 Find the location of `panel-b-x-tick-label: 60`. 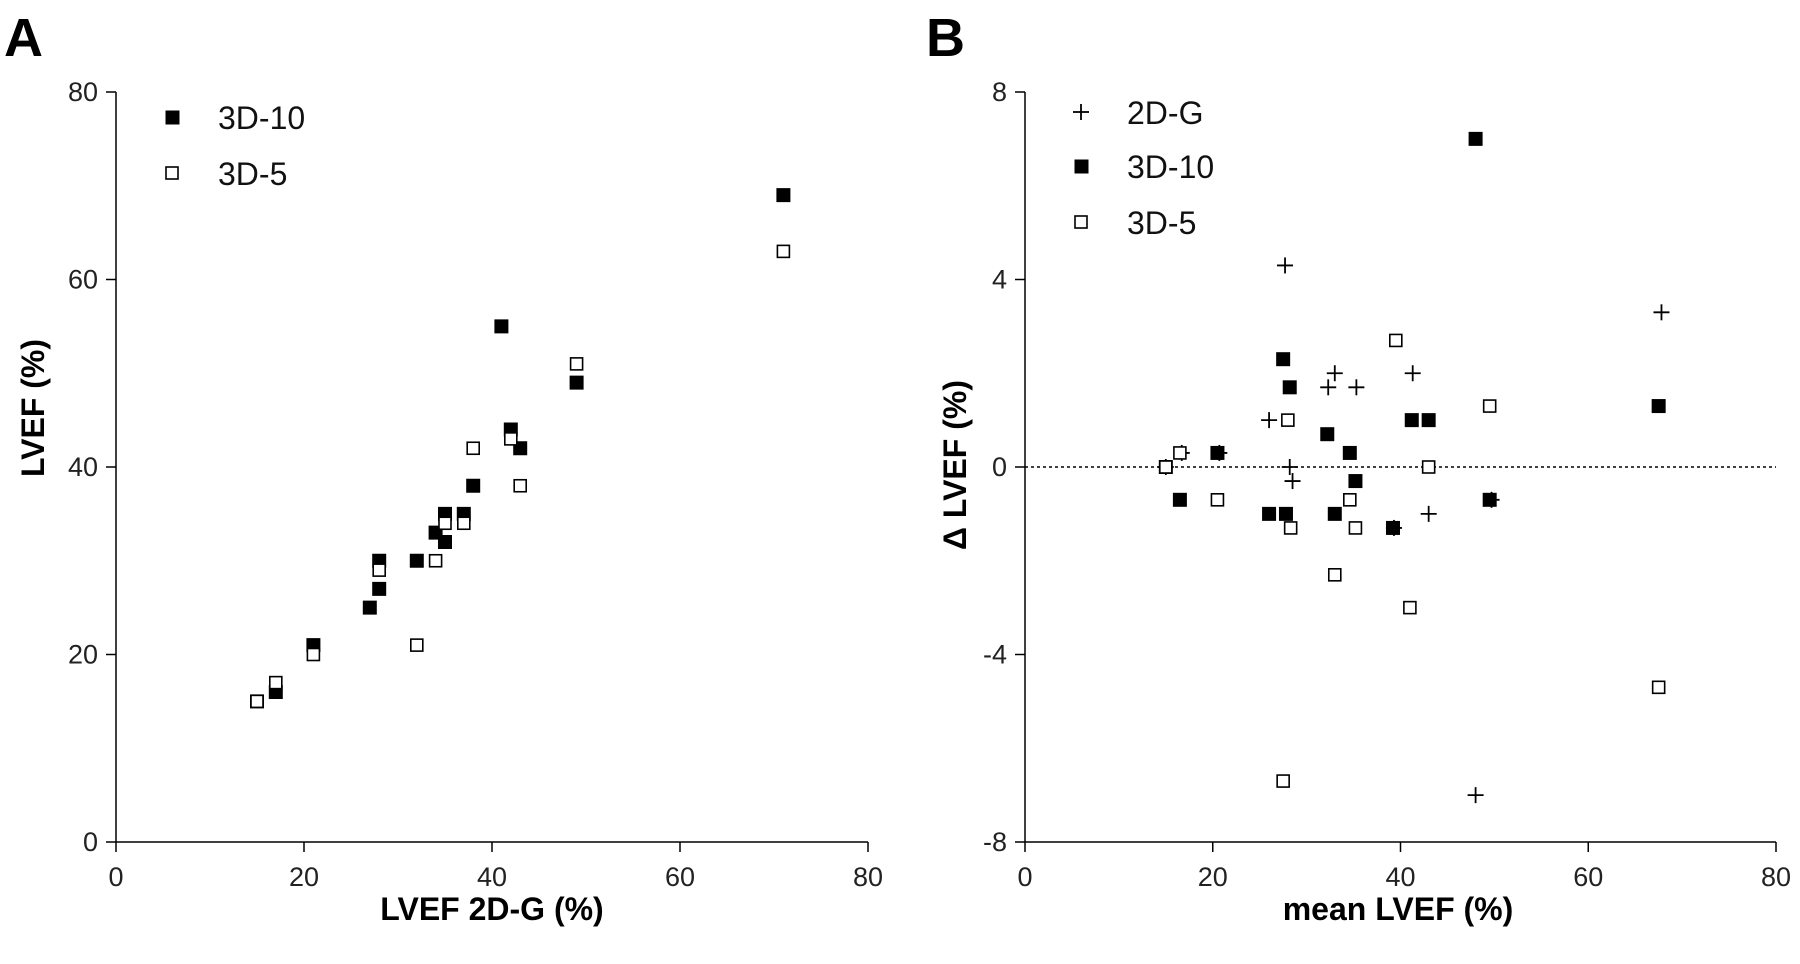

panel-b-x-tick-label: 60 is located at coordinates (1588, 877).